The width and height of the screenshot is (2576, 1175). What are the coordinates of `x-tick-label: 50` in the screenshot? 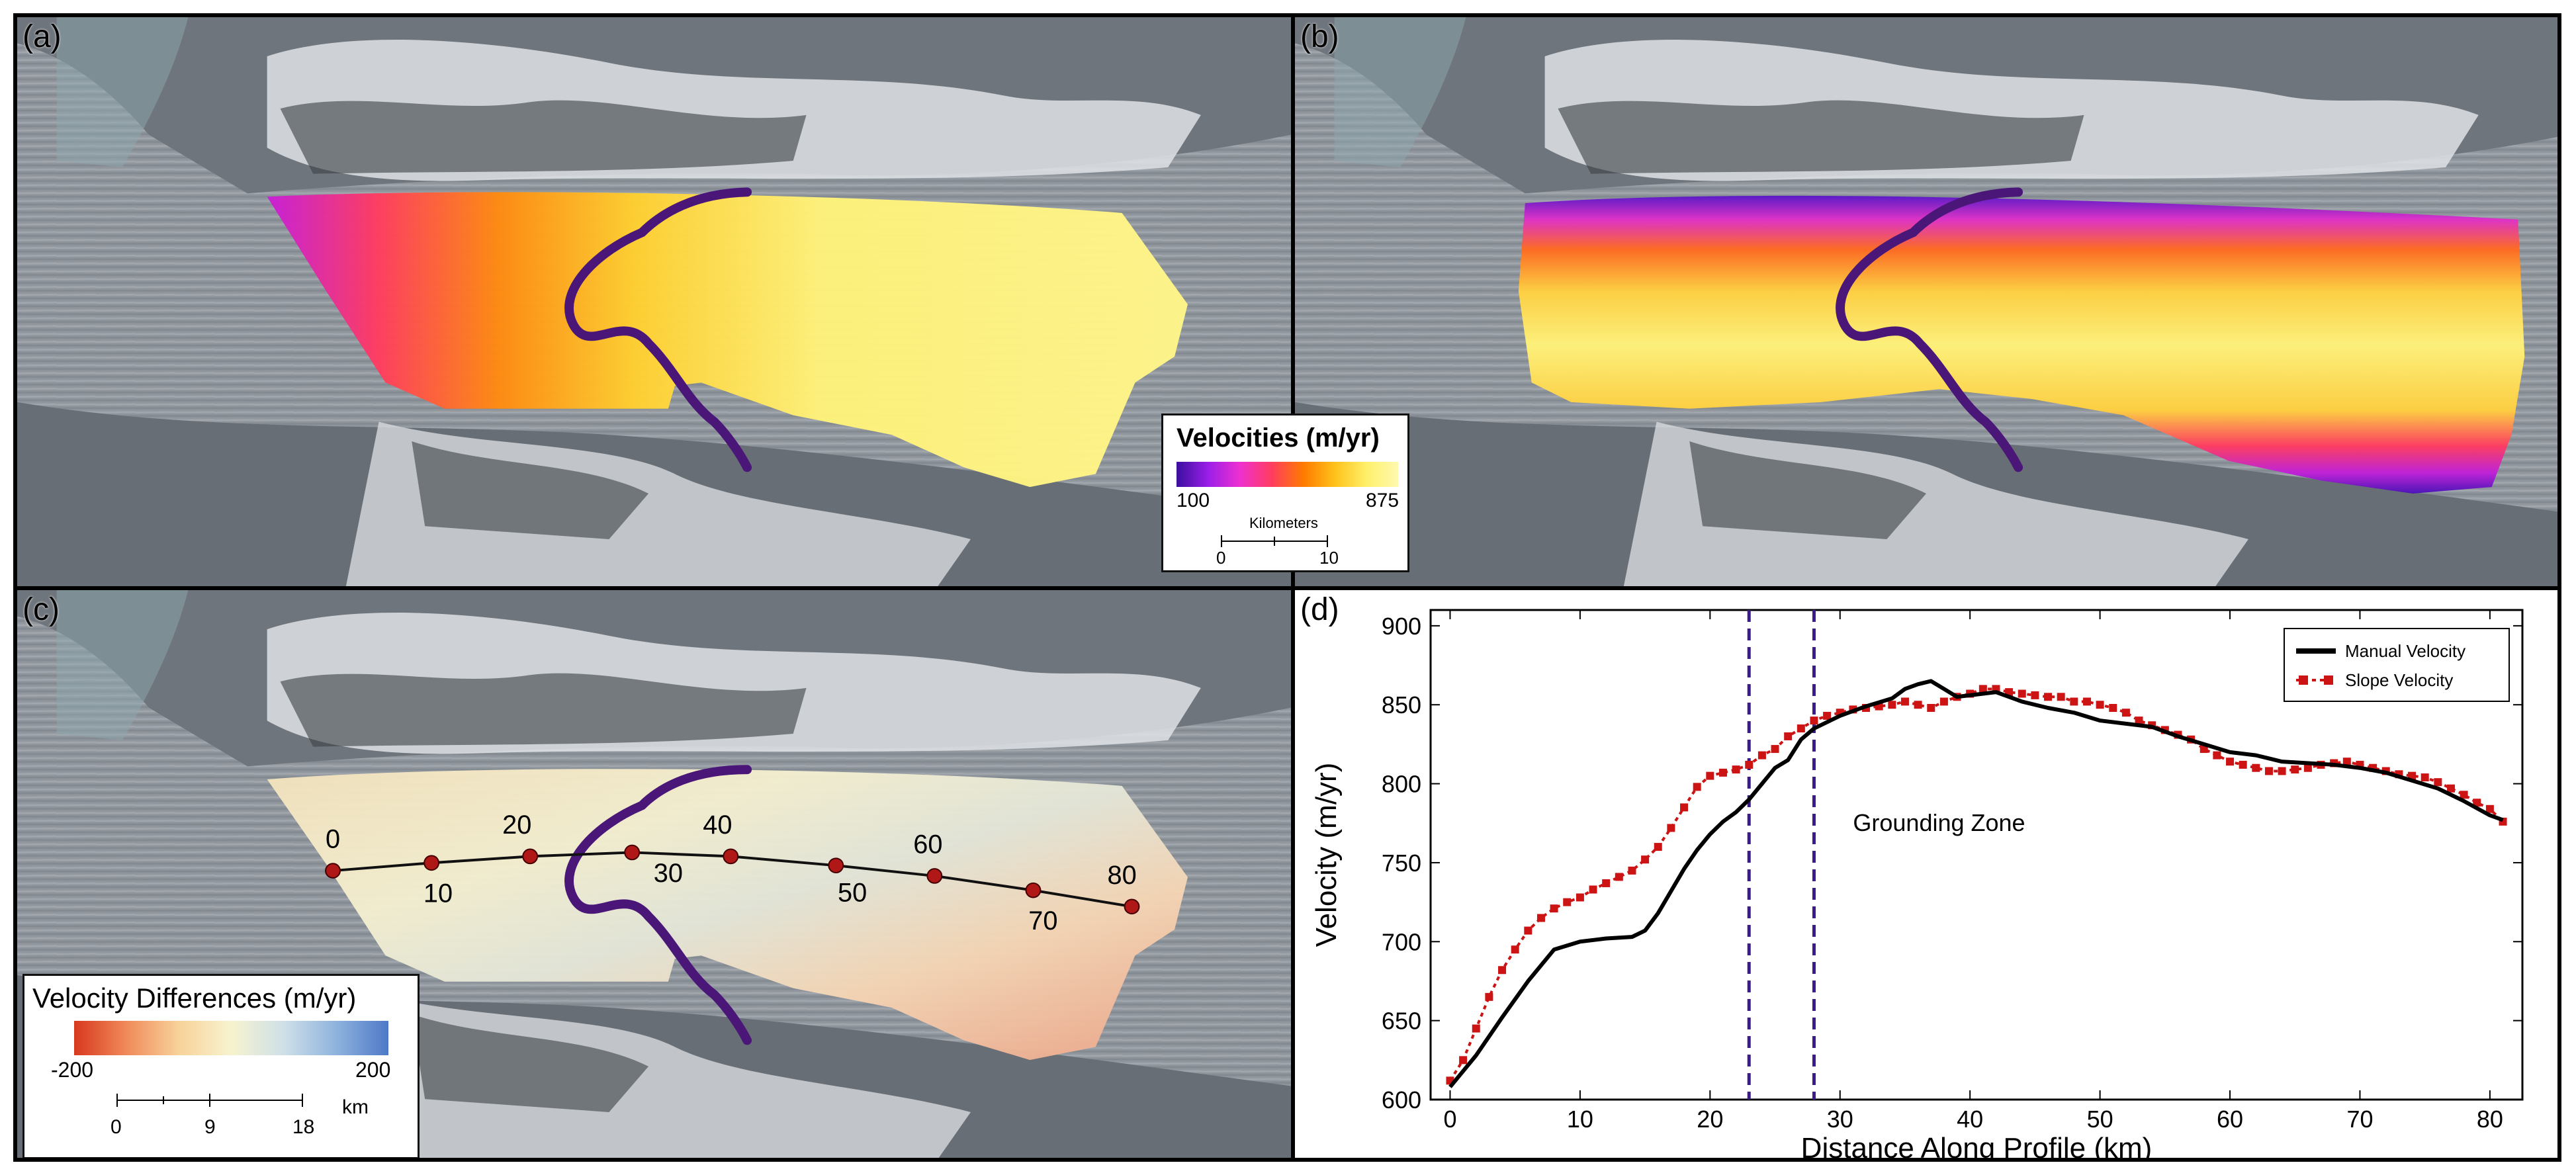 It's located at (2100, 1119).